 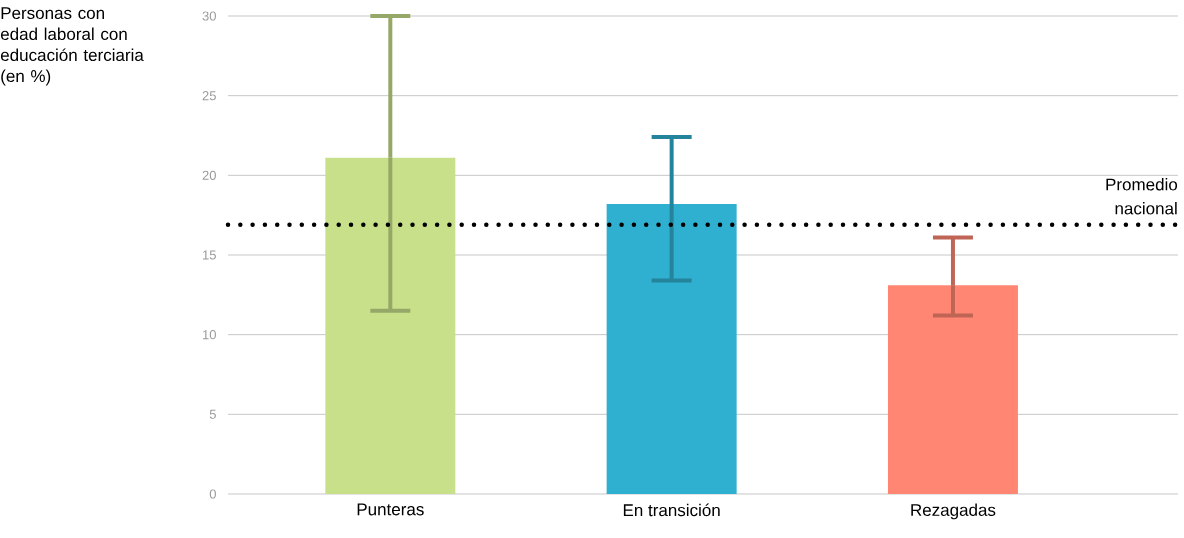 What do you see at coordinates (1142, 196) in the screenshot?
I see `ref-line-label: Promedio nacional` at bounding box center [1142, 196].